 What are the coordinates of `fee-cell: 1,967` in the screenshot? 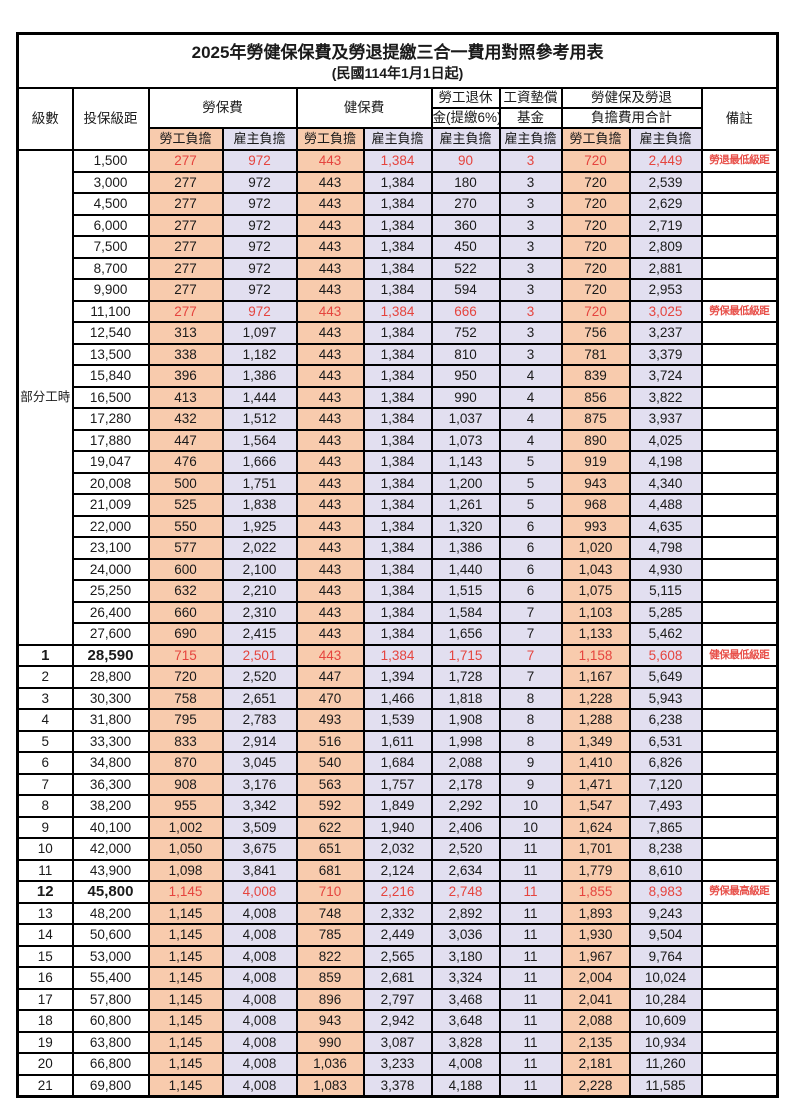 It's located at (595, 956).